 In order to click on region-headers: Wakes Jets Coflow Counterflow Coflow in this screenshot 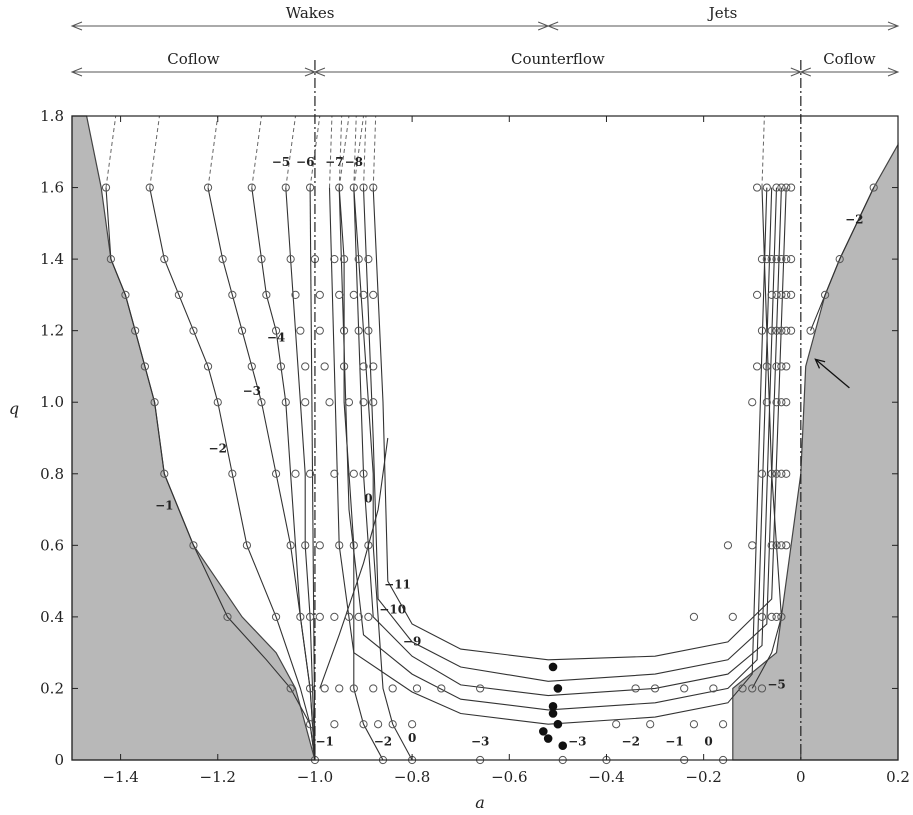, I will do `click(485, 40)`.